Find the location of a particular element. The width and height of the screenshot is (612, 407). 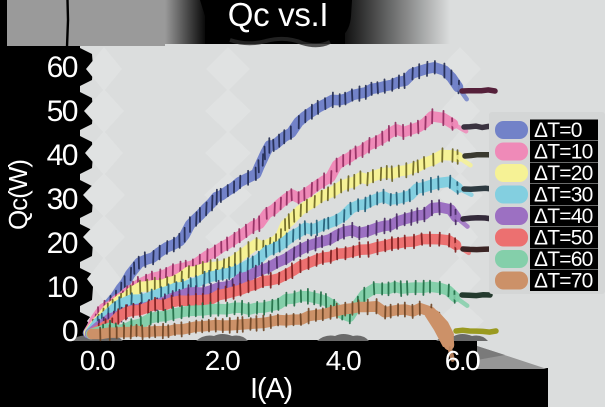

svg-text: 2.0 is located at coordinates (222, 360).